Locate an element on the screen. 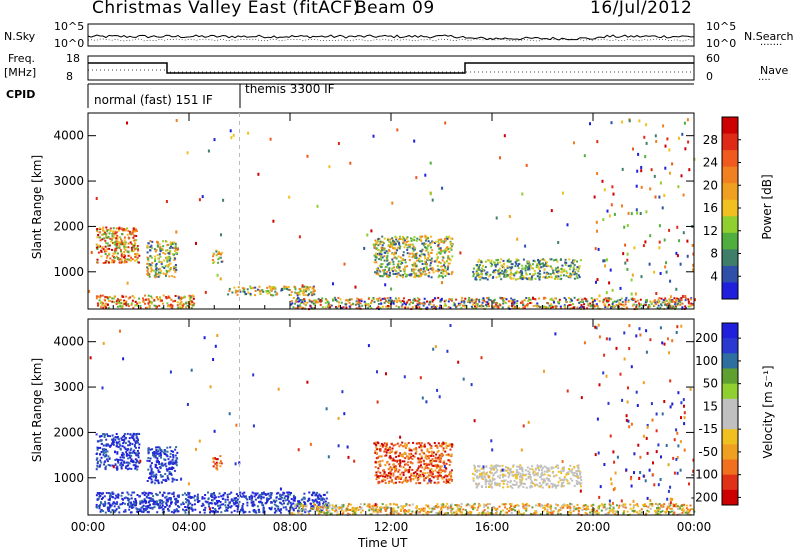 The width and height of the screenshot is (800, 554). nave-label: Nave is located at coordinates (774, 70).